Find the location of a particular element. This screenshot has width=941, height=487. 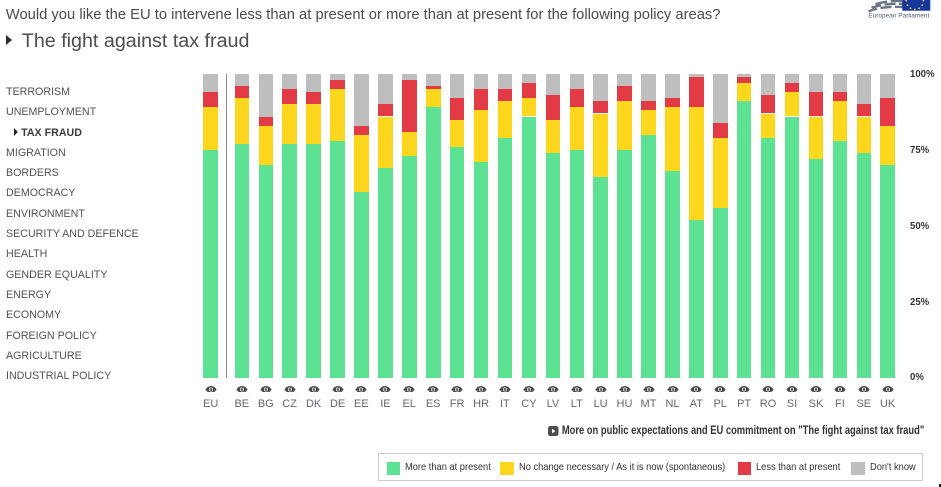

svg-text: European Parliament is located at coordinates (898, 16).